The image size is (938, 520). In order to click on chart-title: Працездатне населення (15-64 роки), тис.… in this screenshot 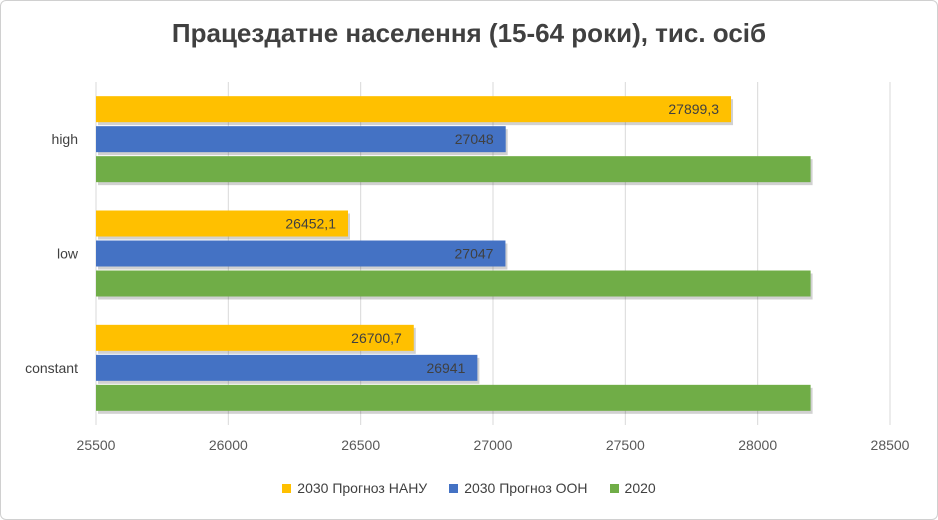, I will do `click(469, 33)`.